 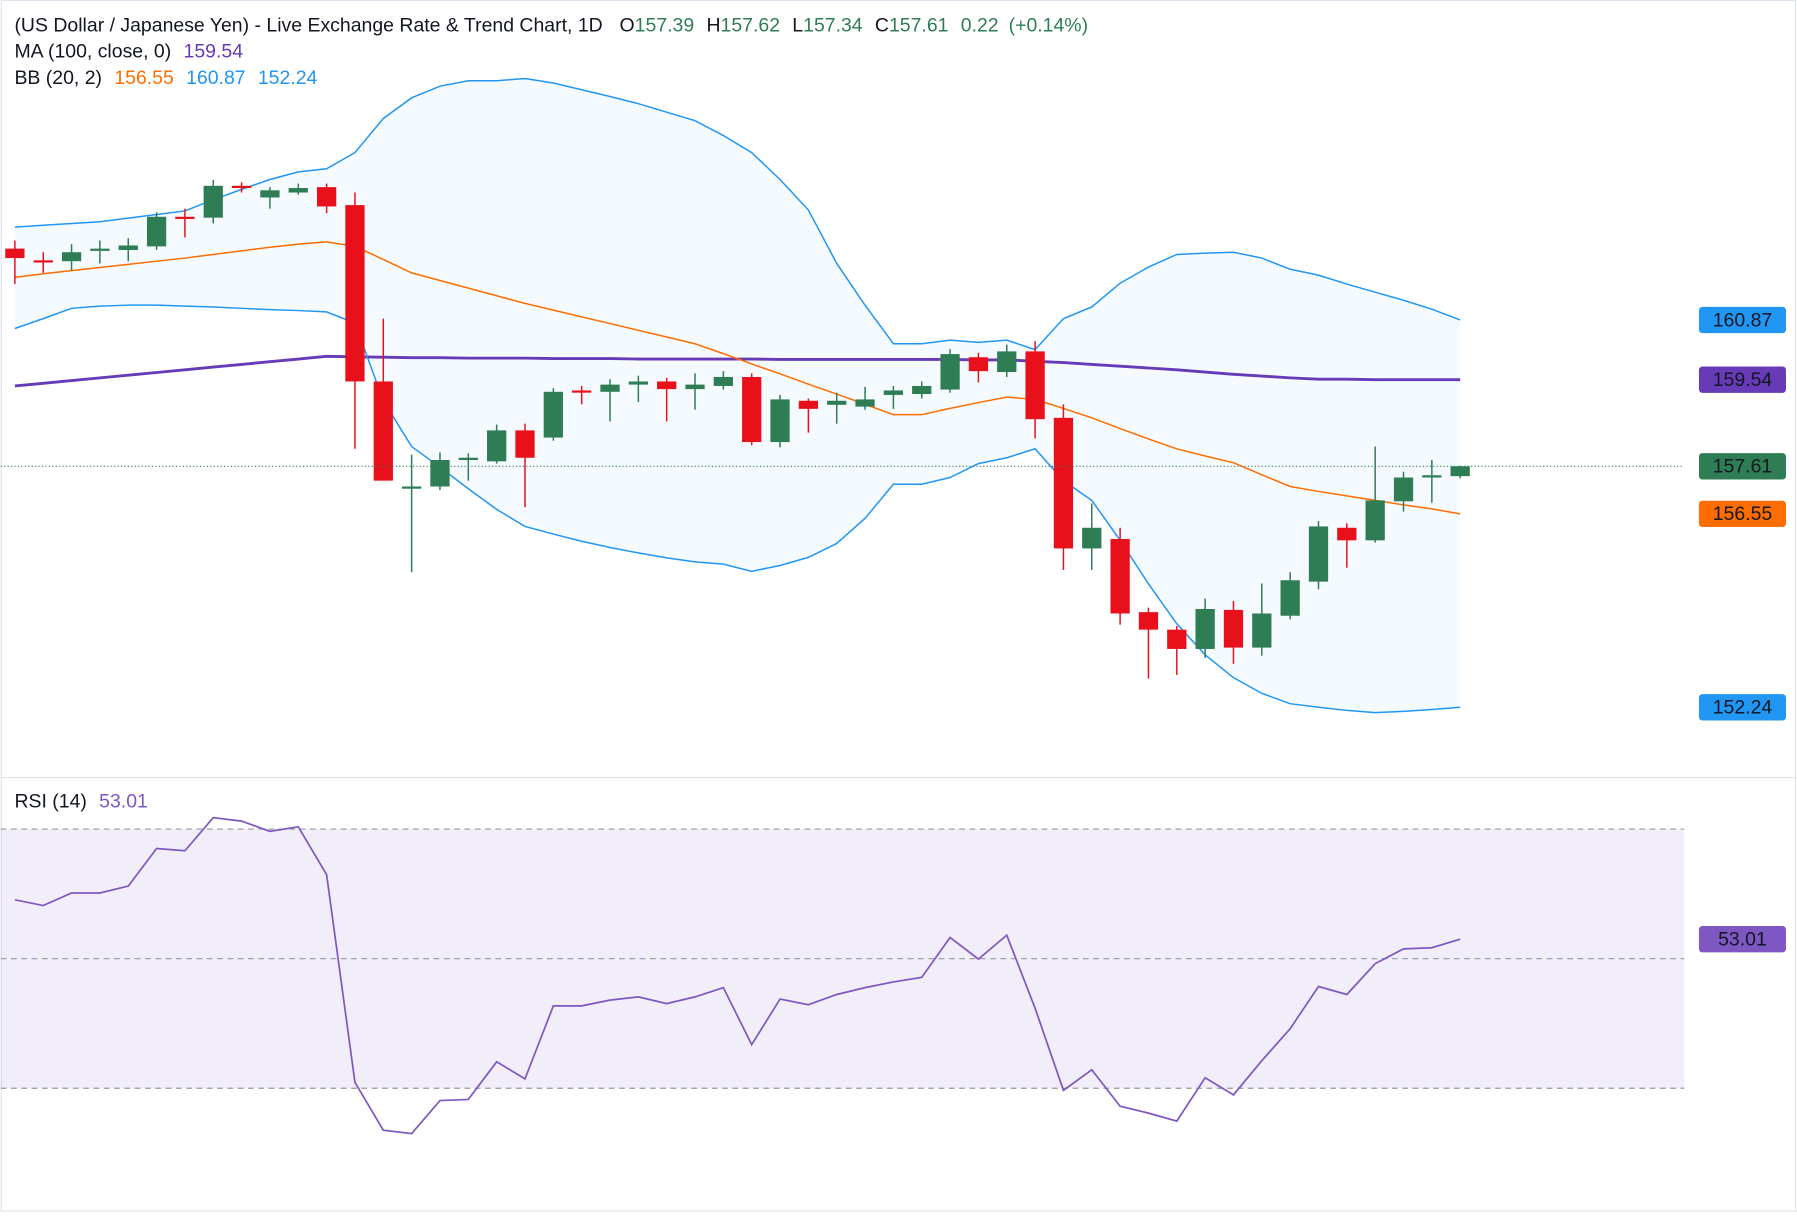 I want to click on close-badge, so click(x=1742, y=466).